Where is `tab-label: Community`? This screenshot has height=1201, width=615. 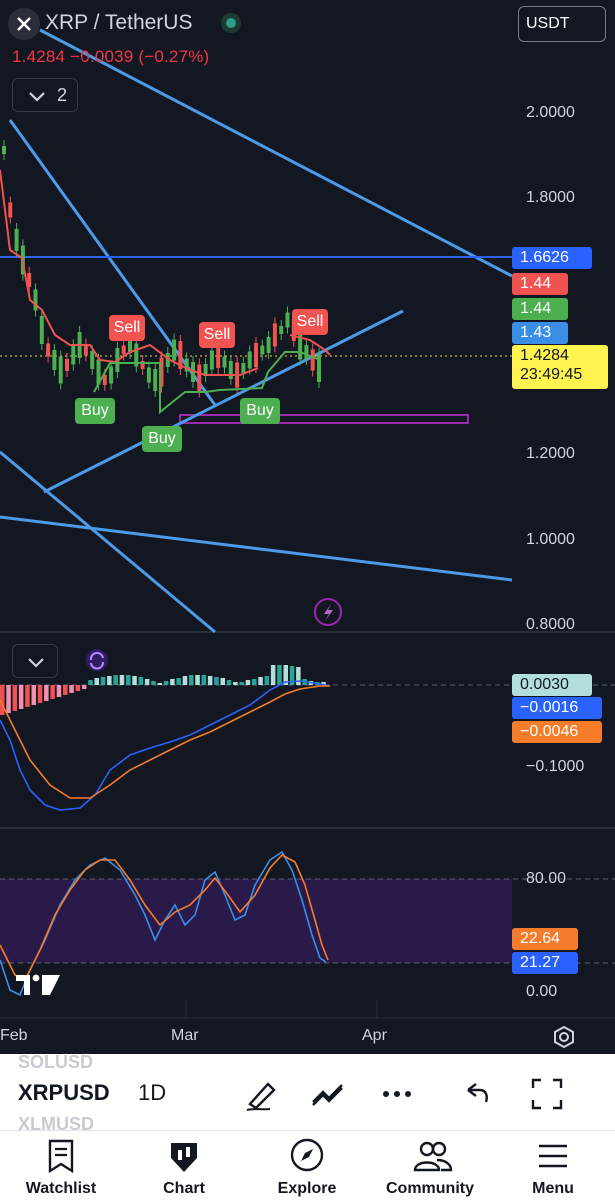 tab-label: Community is located at coordinates (430, 1188).